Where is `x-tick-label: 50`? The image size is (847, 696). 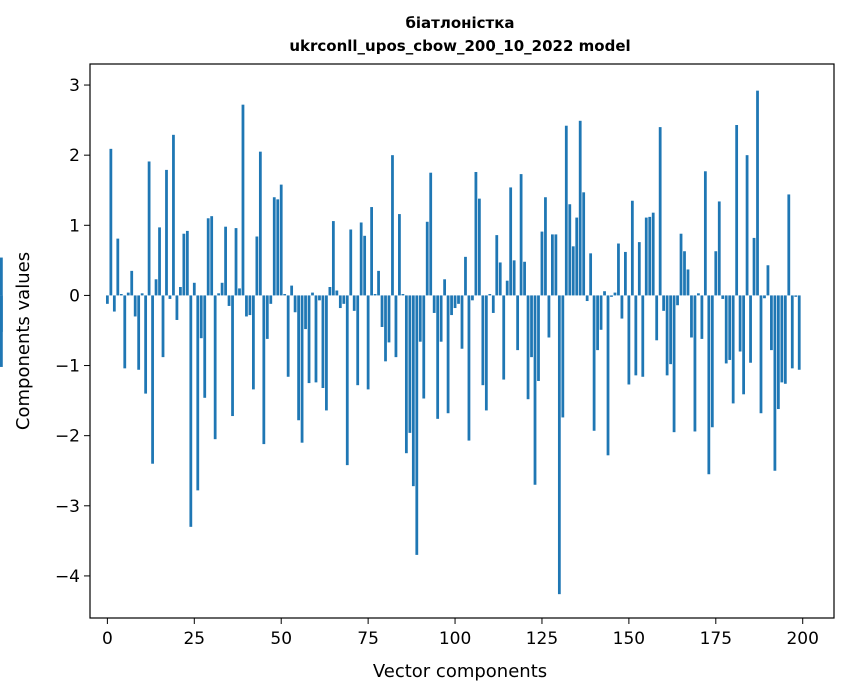 x-tick-label: 50 is located at coordinates (281, 639).